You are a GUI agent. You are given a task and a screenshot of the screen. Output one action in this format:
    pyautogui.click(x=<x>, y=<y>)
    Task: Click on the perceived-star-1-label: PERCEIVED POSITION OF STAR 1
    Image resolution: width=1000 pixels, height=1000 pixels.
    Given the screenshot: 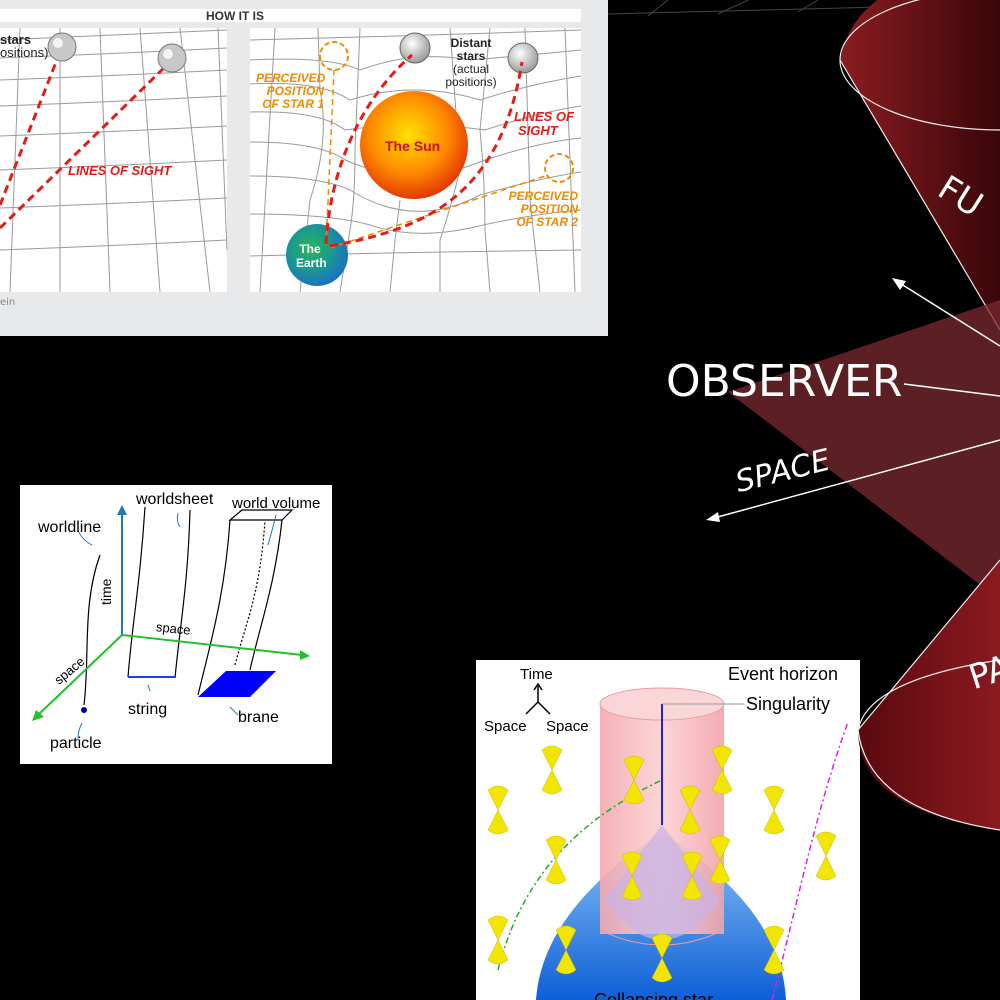 What is the action you would take?
    pyautogui.click(x=291, y=91)
    